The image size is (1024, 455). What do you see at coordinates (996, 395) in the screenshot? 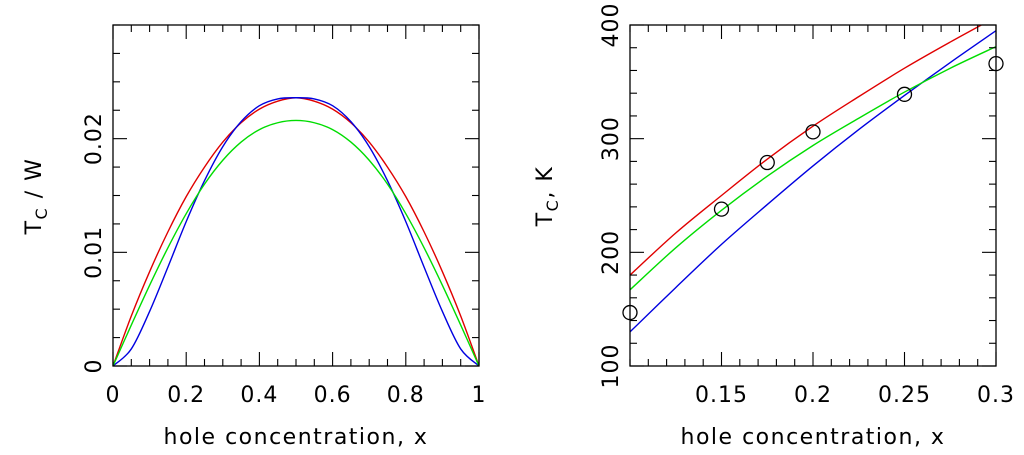
I see `right-x-tick-label-3: 0.3` at bounding box center [996, 395].